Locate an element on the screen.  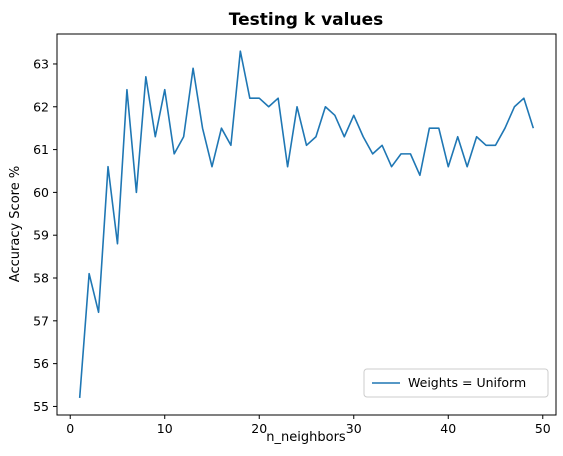
y-tick-label: 55 is located at coordinates (41, 406).